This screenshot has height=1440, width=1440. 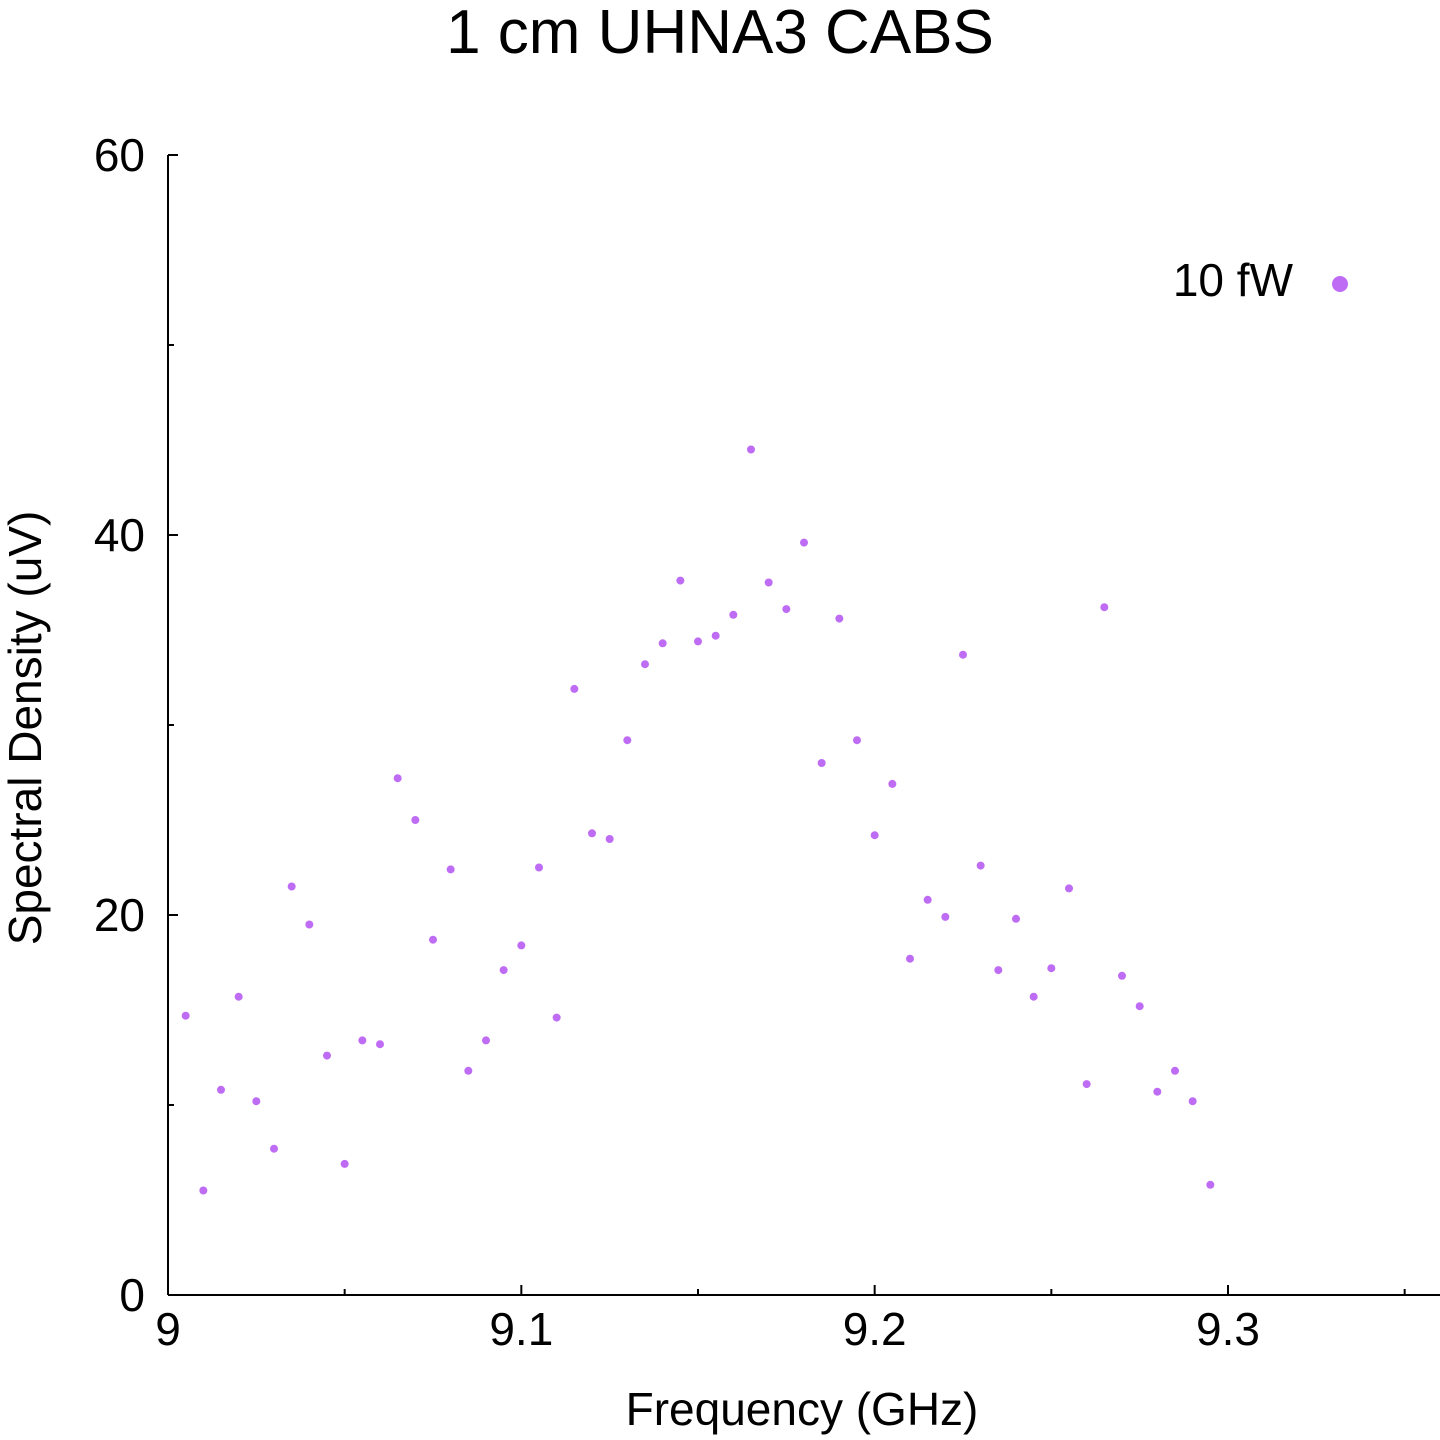 What do you see at coordinates (1340, 284) in the screenshot?
I see `legend-marker` at bounding box center [1340, 284].